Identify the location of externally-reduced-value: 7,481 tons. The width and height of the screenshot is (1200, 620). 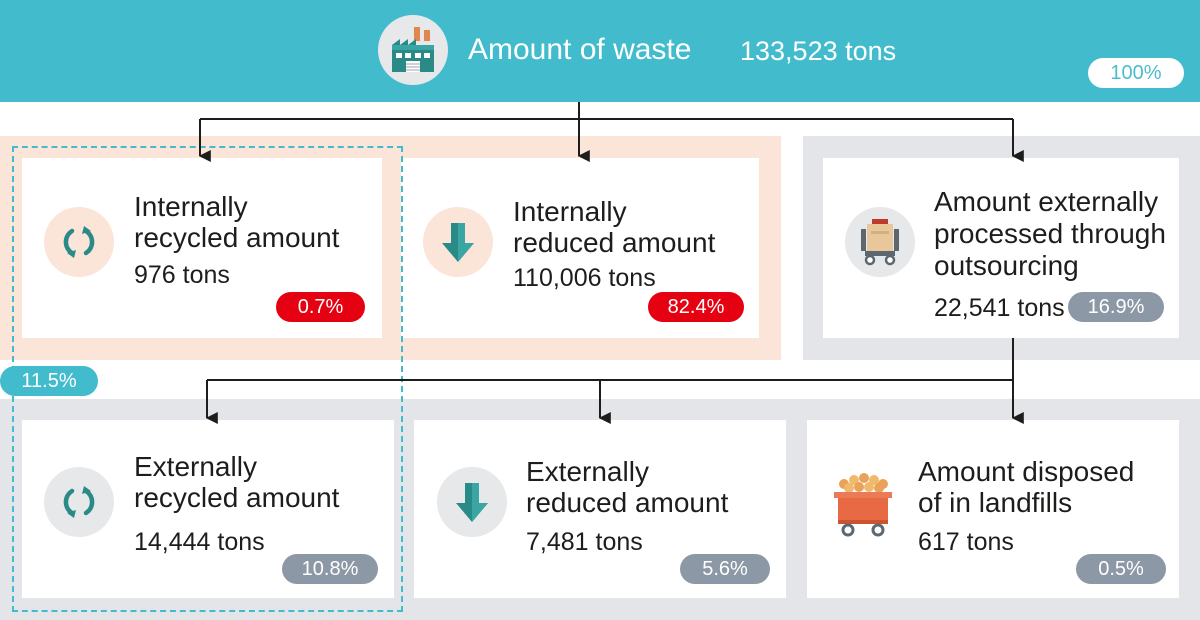
(584, 542).